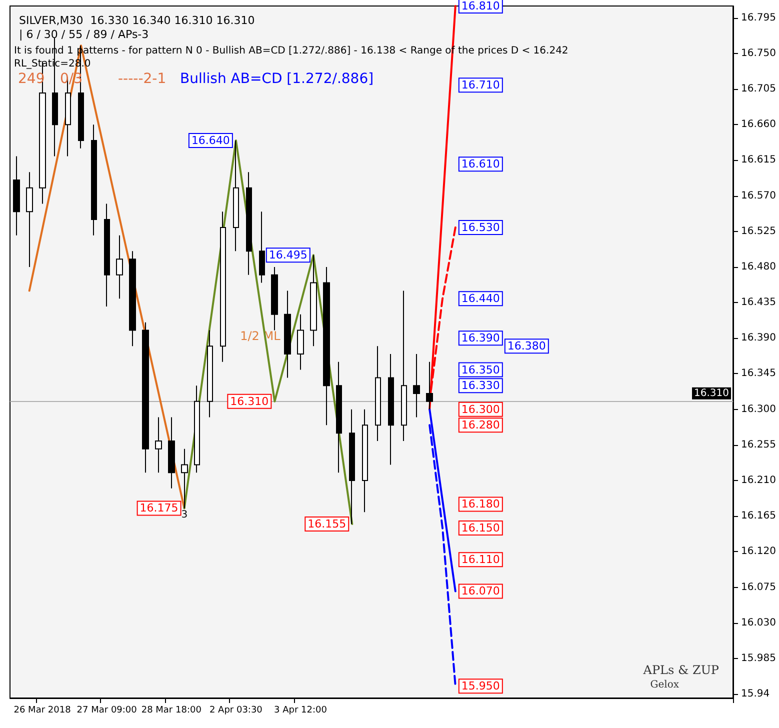 This screenshot has height=728, width=779. I want to click on annotation: 16.330, so click(480, 385).